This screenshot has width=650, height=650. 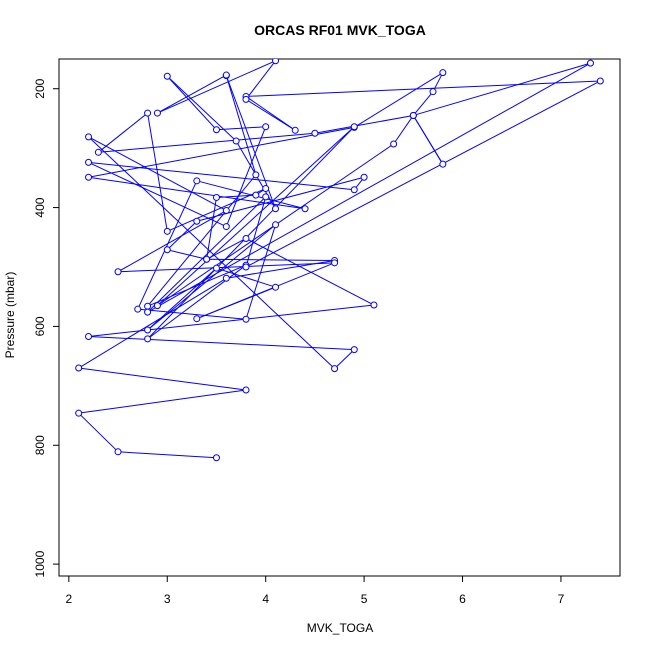 I want to click on y-tick-label: 200, so click(x=40, y=88).